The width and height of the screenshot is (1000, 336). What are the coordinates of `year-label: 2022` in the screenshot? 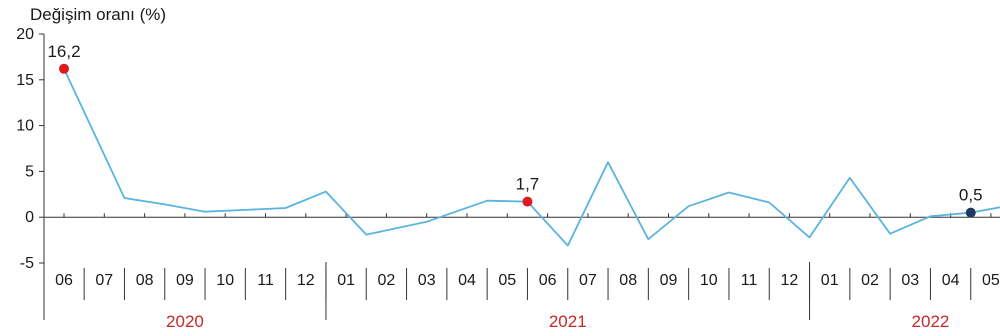 It's located at (931, 321).